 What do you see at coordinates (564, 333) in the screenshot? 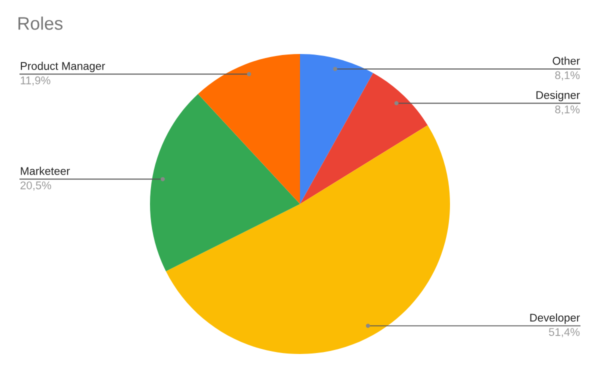
I see `data-label: 51,4%` at bounding box center [564, 333].